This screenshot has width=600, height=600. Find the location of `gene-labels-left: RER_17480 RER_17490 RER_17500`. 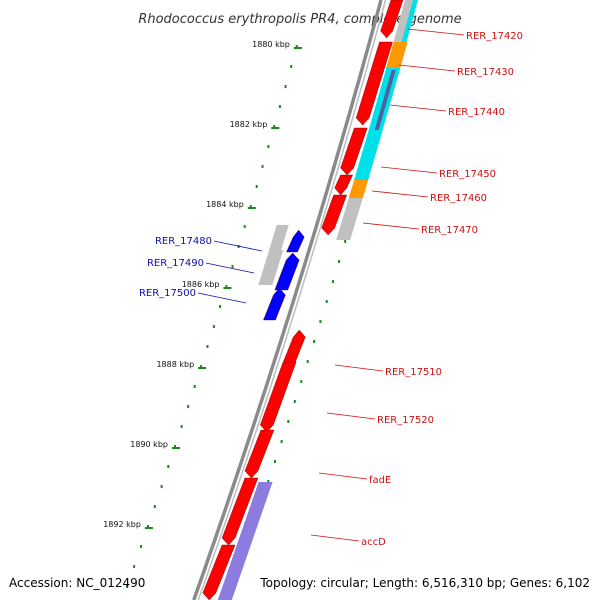

gene-labels-left: RER_17480 RER_17490 RER_17500 is located at coordinates (175, 267).